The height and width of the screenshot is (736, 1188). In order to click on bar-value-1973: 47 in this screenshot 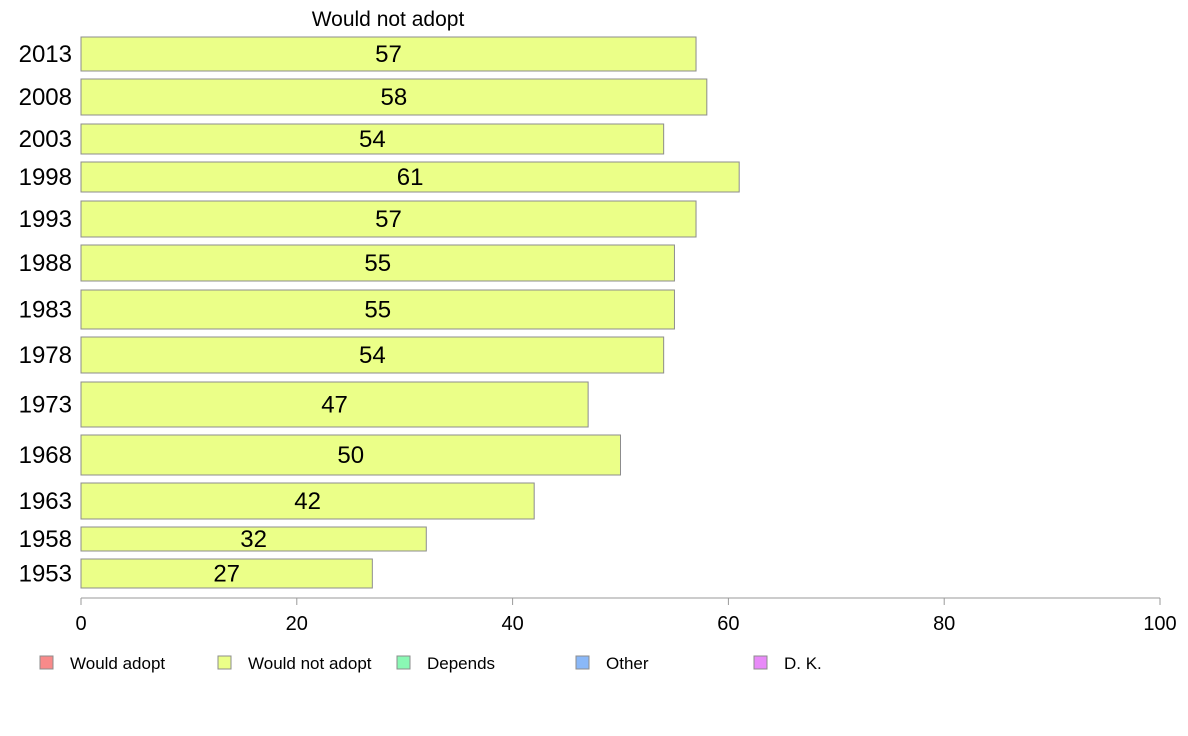, I will do `click(334, 405)`.